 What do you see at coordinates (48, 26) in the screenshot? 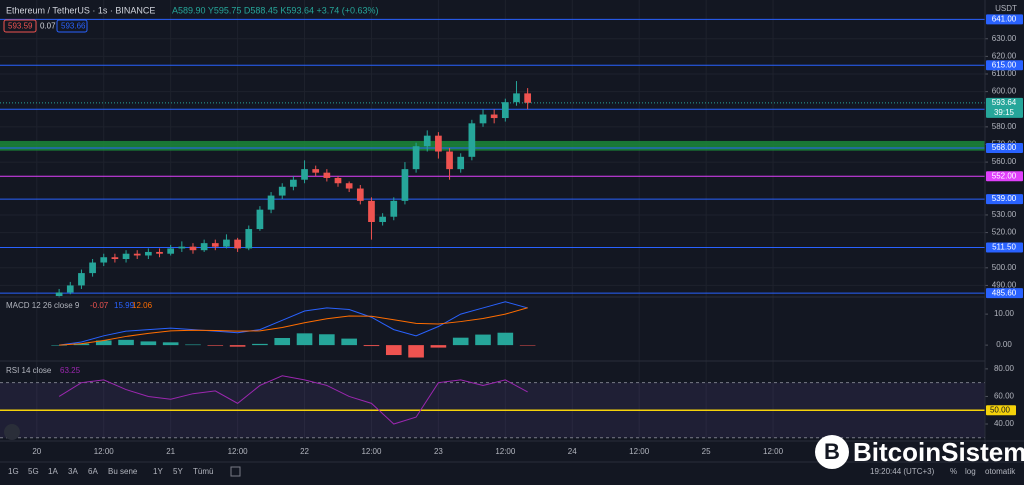
I see `spread: 0.07` at bounding box center [48, 26].